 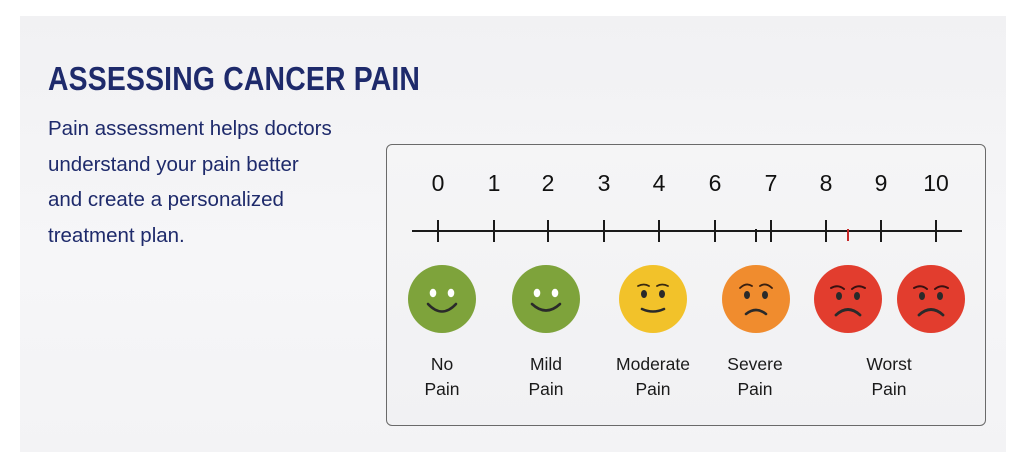 I want to click on pain-level-label: Severe Pain, so click(x=755, y=377).